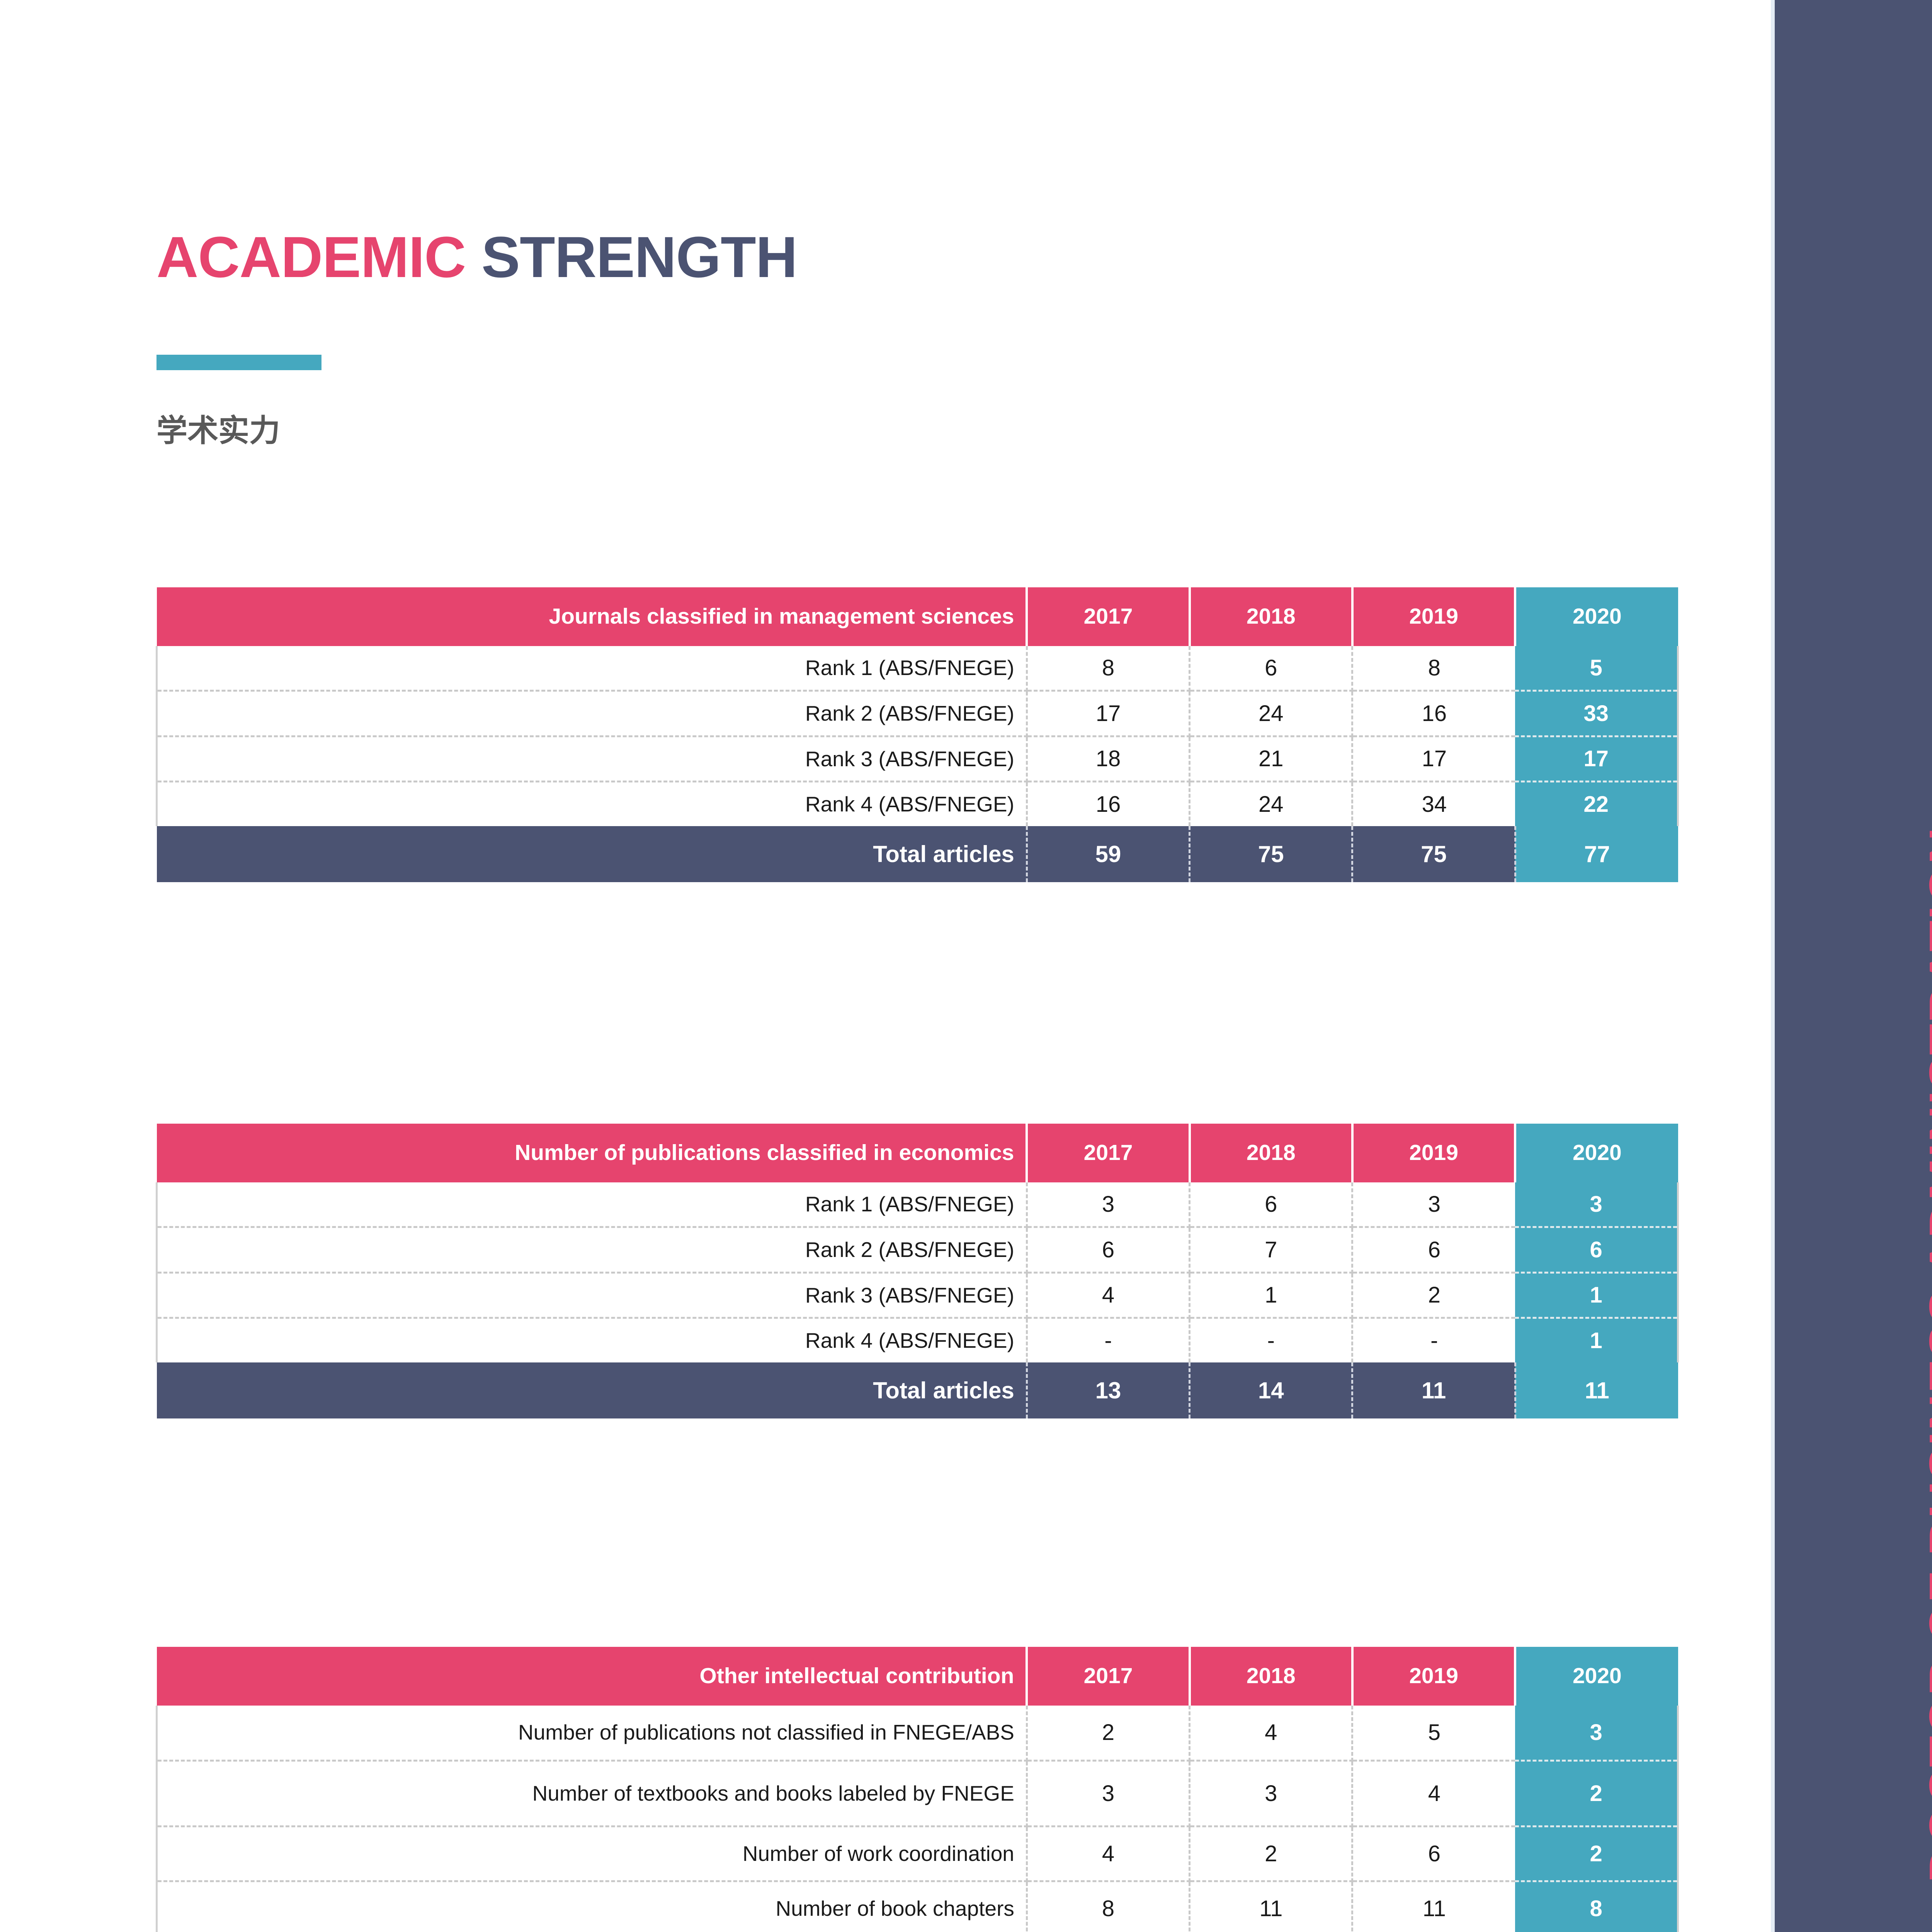  What do you see at coordinates (592, 1854) in the screenshot?
I see `row-label: Number of work coordination` at bounding box center [592, 1854].